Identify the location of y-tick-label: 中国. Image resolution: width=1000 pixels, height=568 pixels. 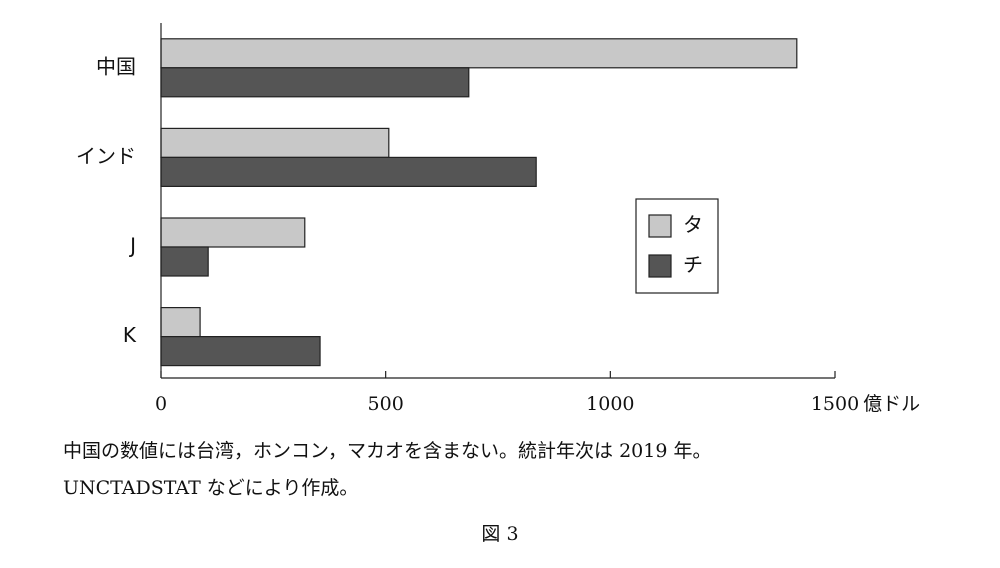
(116, 66).